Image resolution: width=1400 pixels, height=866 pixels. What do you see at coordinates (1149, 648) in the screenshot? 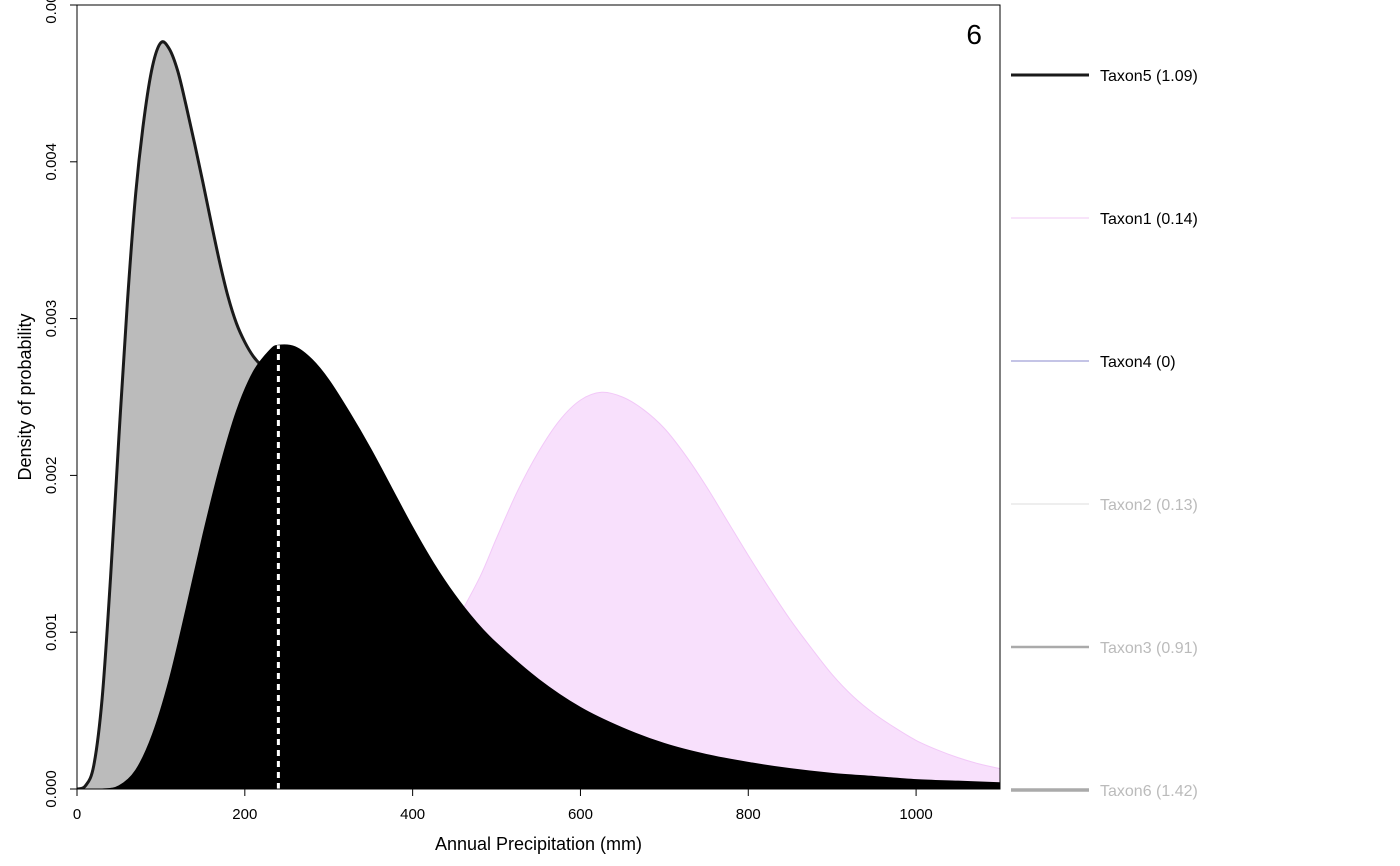
I see `legend-label: Taxon3 (0.91)` at bounding box center [1149, 648].